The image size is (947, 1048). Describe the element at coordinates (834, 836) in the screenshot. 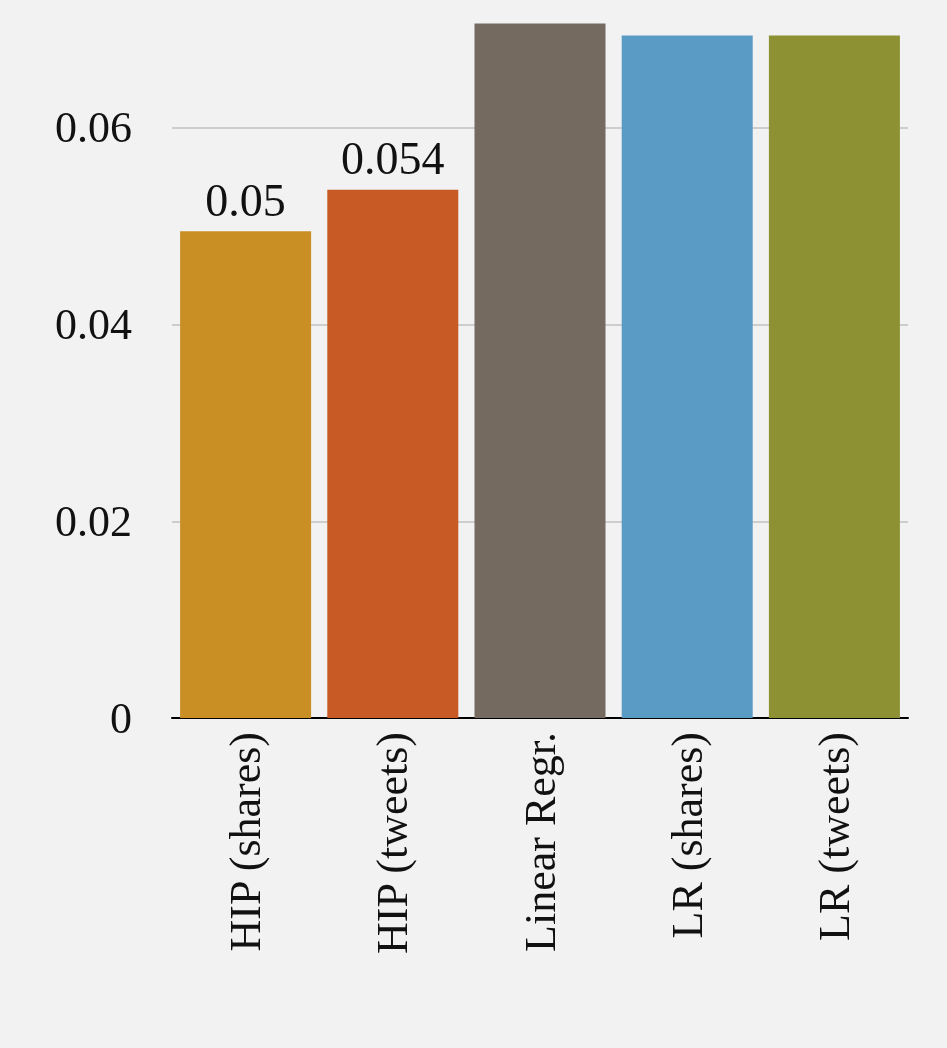

I see `x-tick-label: LR (tweets)` at that location.